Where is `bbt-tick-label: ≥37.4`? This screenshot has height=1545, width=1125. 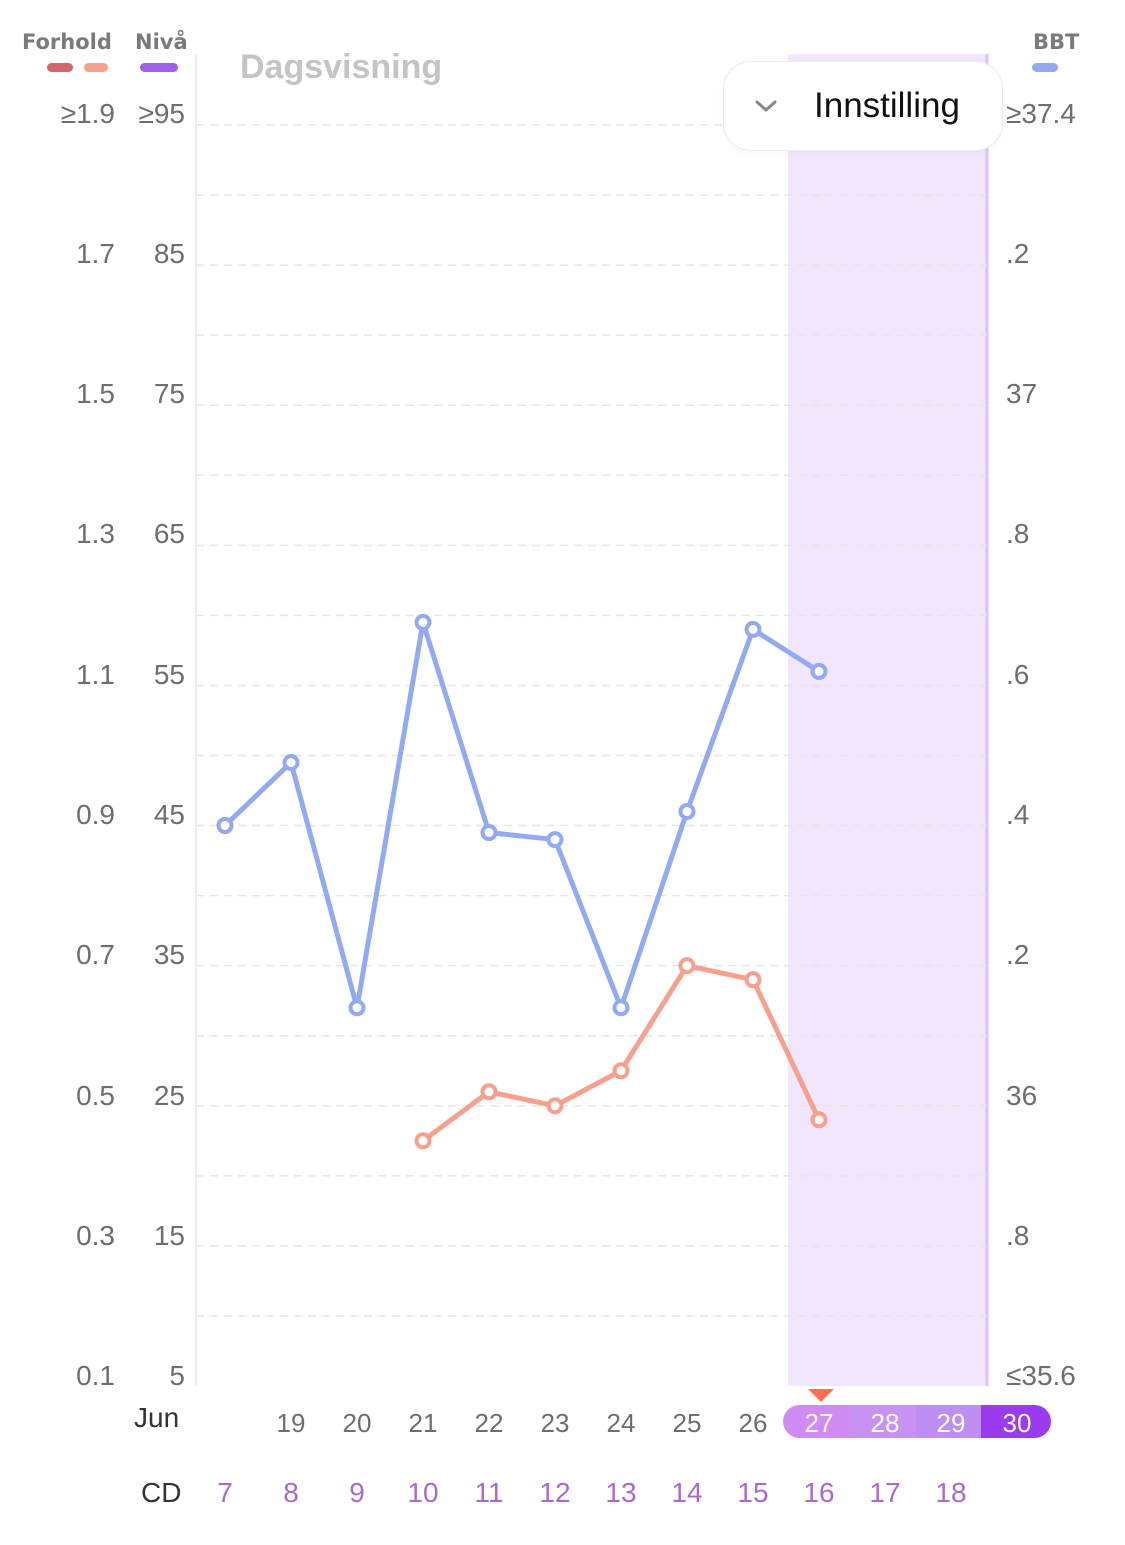
bbt-tick-label: ≥37.4 is located at coordinates (1041, 113).